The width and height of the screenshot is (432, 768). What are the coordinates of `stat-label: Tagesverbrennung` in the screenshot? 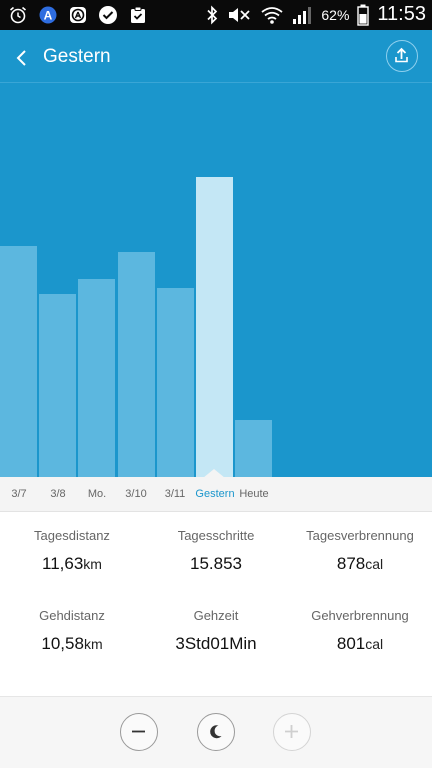 It's located at (360, 535).